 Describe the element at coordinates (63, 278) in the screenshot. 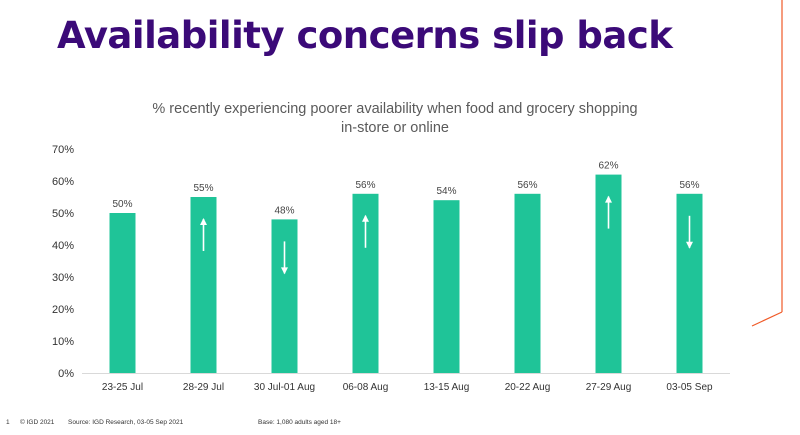

I see `y-tick-label: 30%` at that location.